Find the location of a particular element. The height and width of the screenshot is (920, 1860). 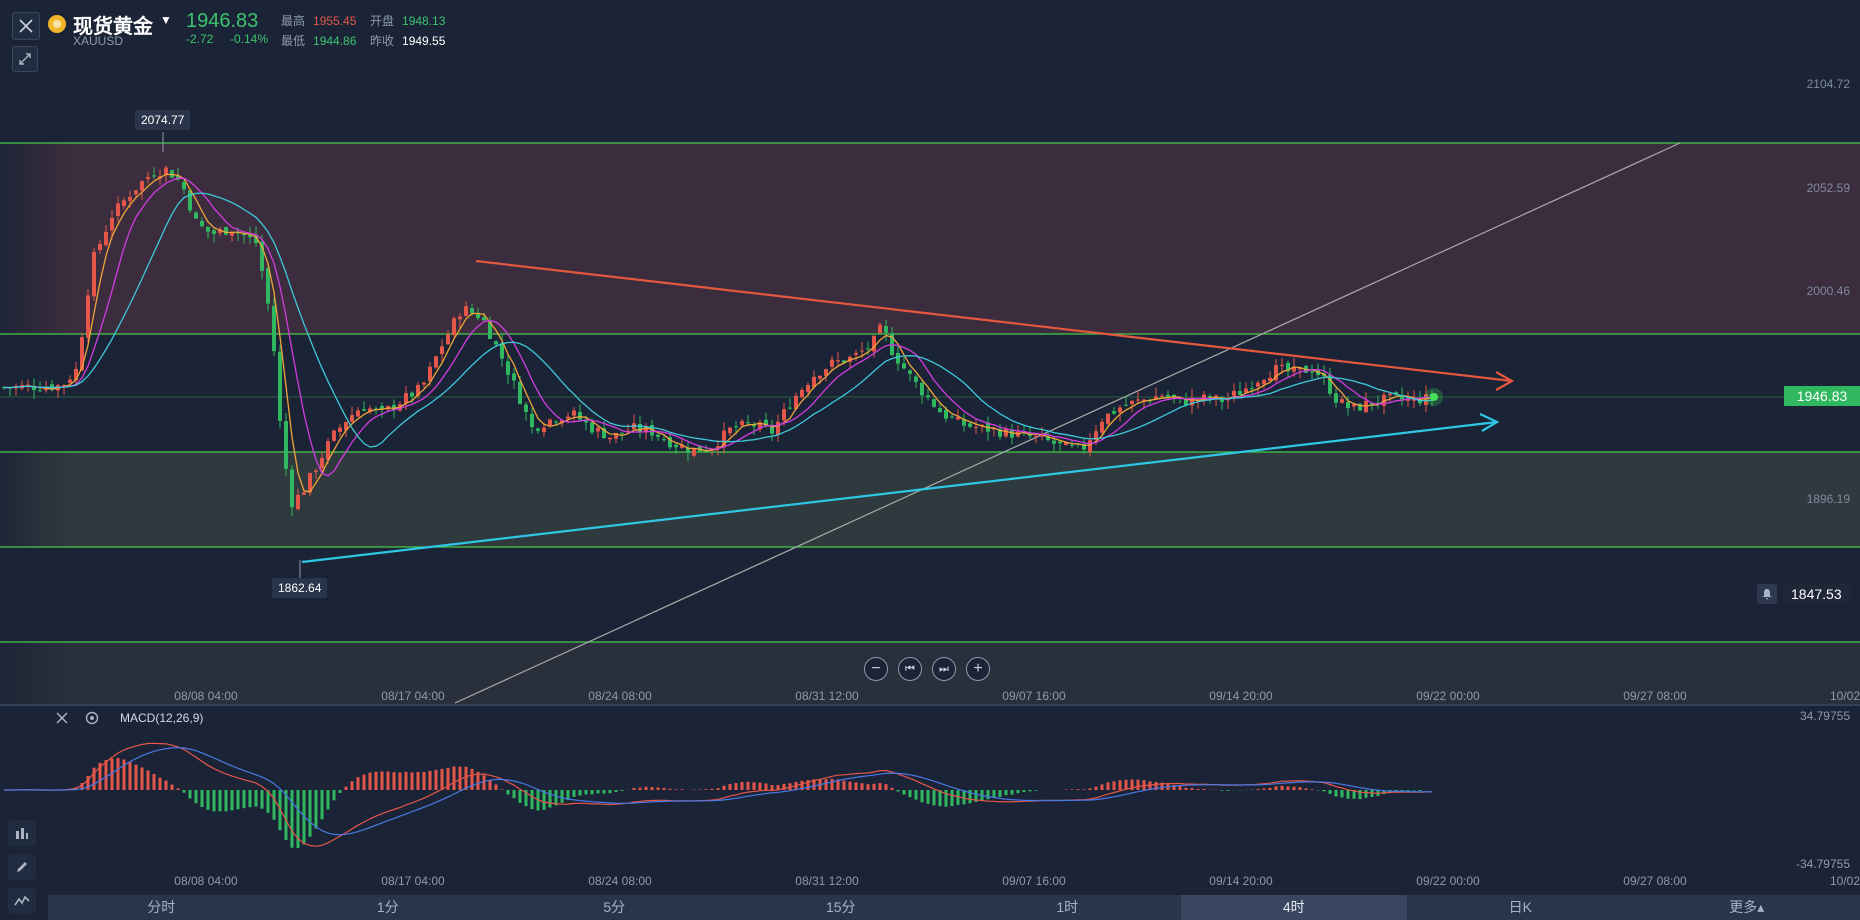

tab-1h: 1时 is located at coordinates (1067, 907).